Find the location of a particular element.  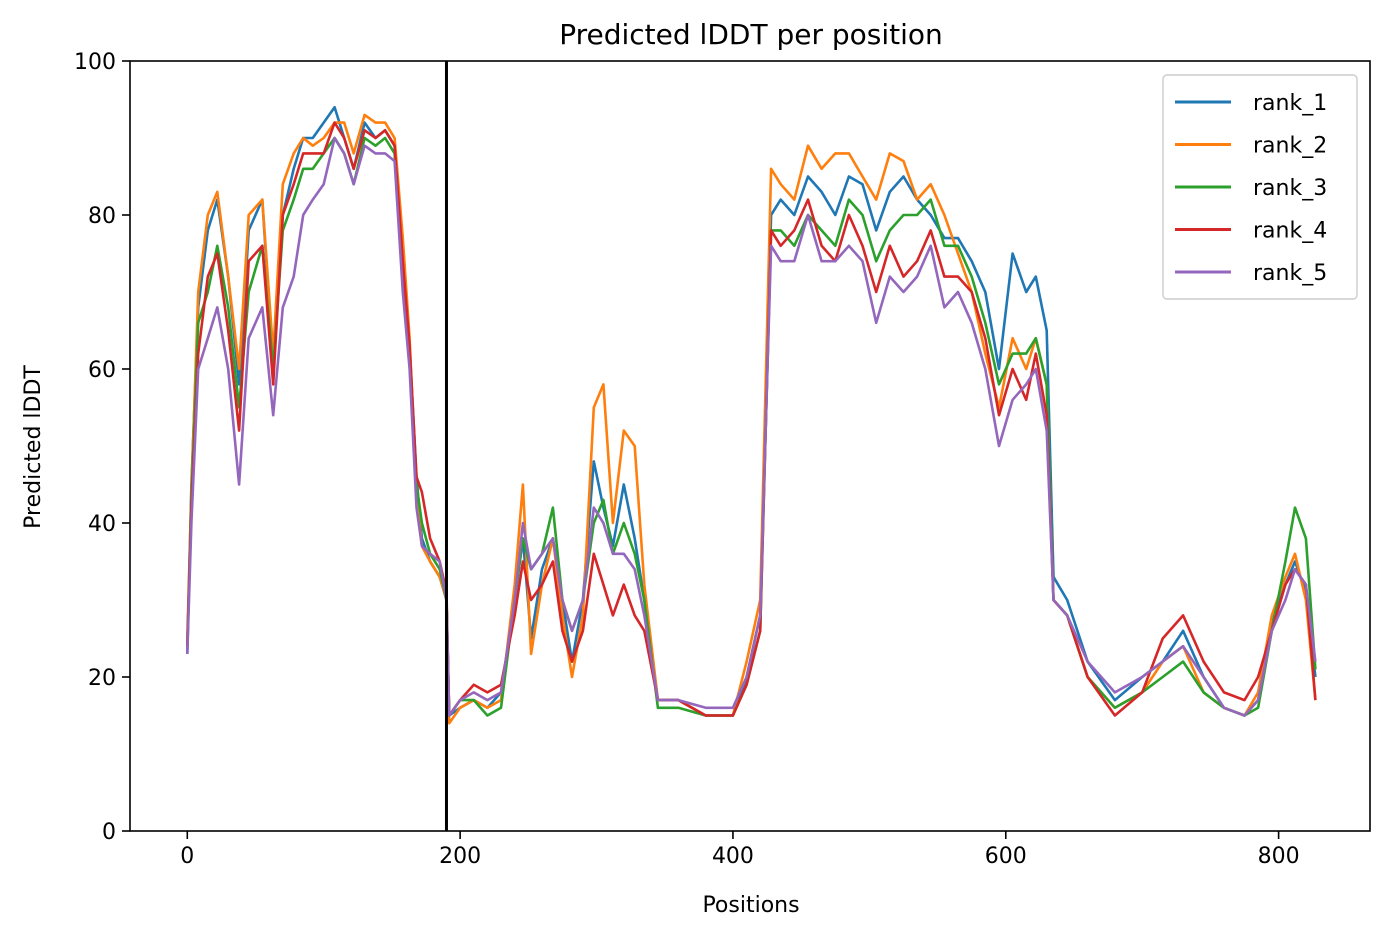

y-tick-label-60: 60 is located at coordinates (102, 370).